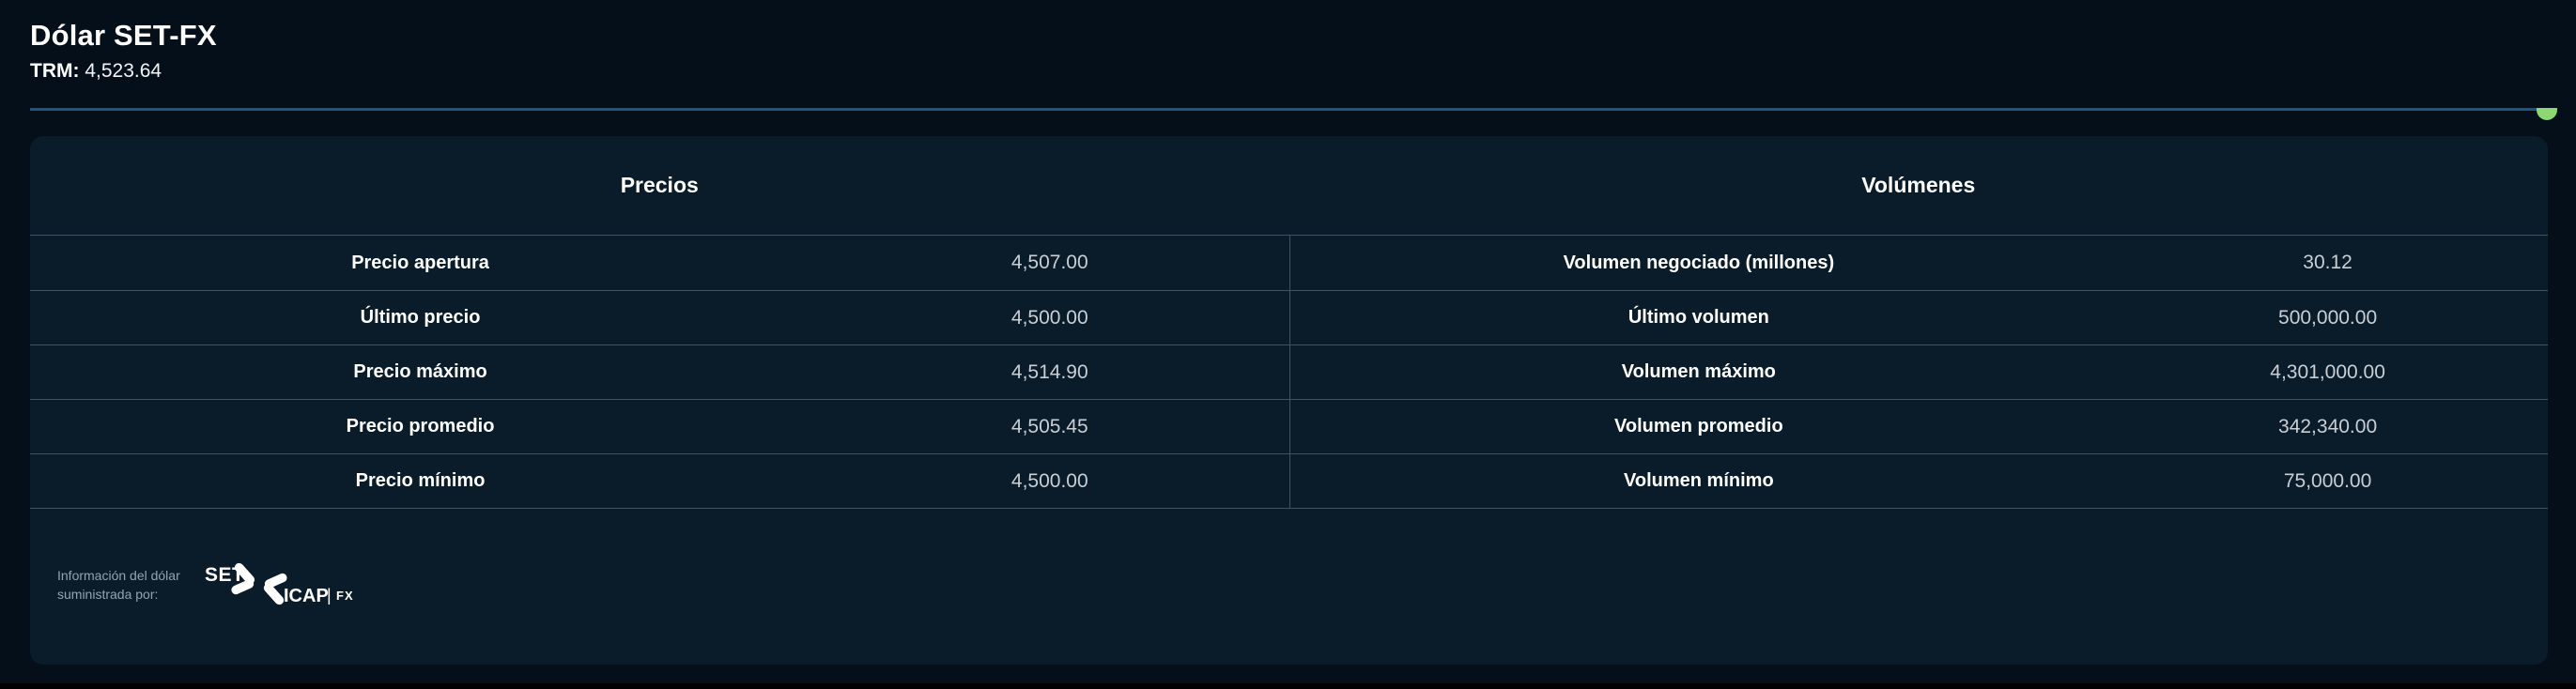 The width and height of the screenshot is (2576, 689). I want to click on row-value: 4,507.00, so click(1049, 262).